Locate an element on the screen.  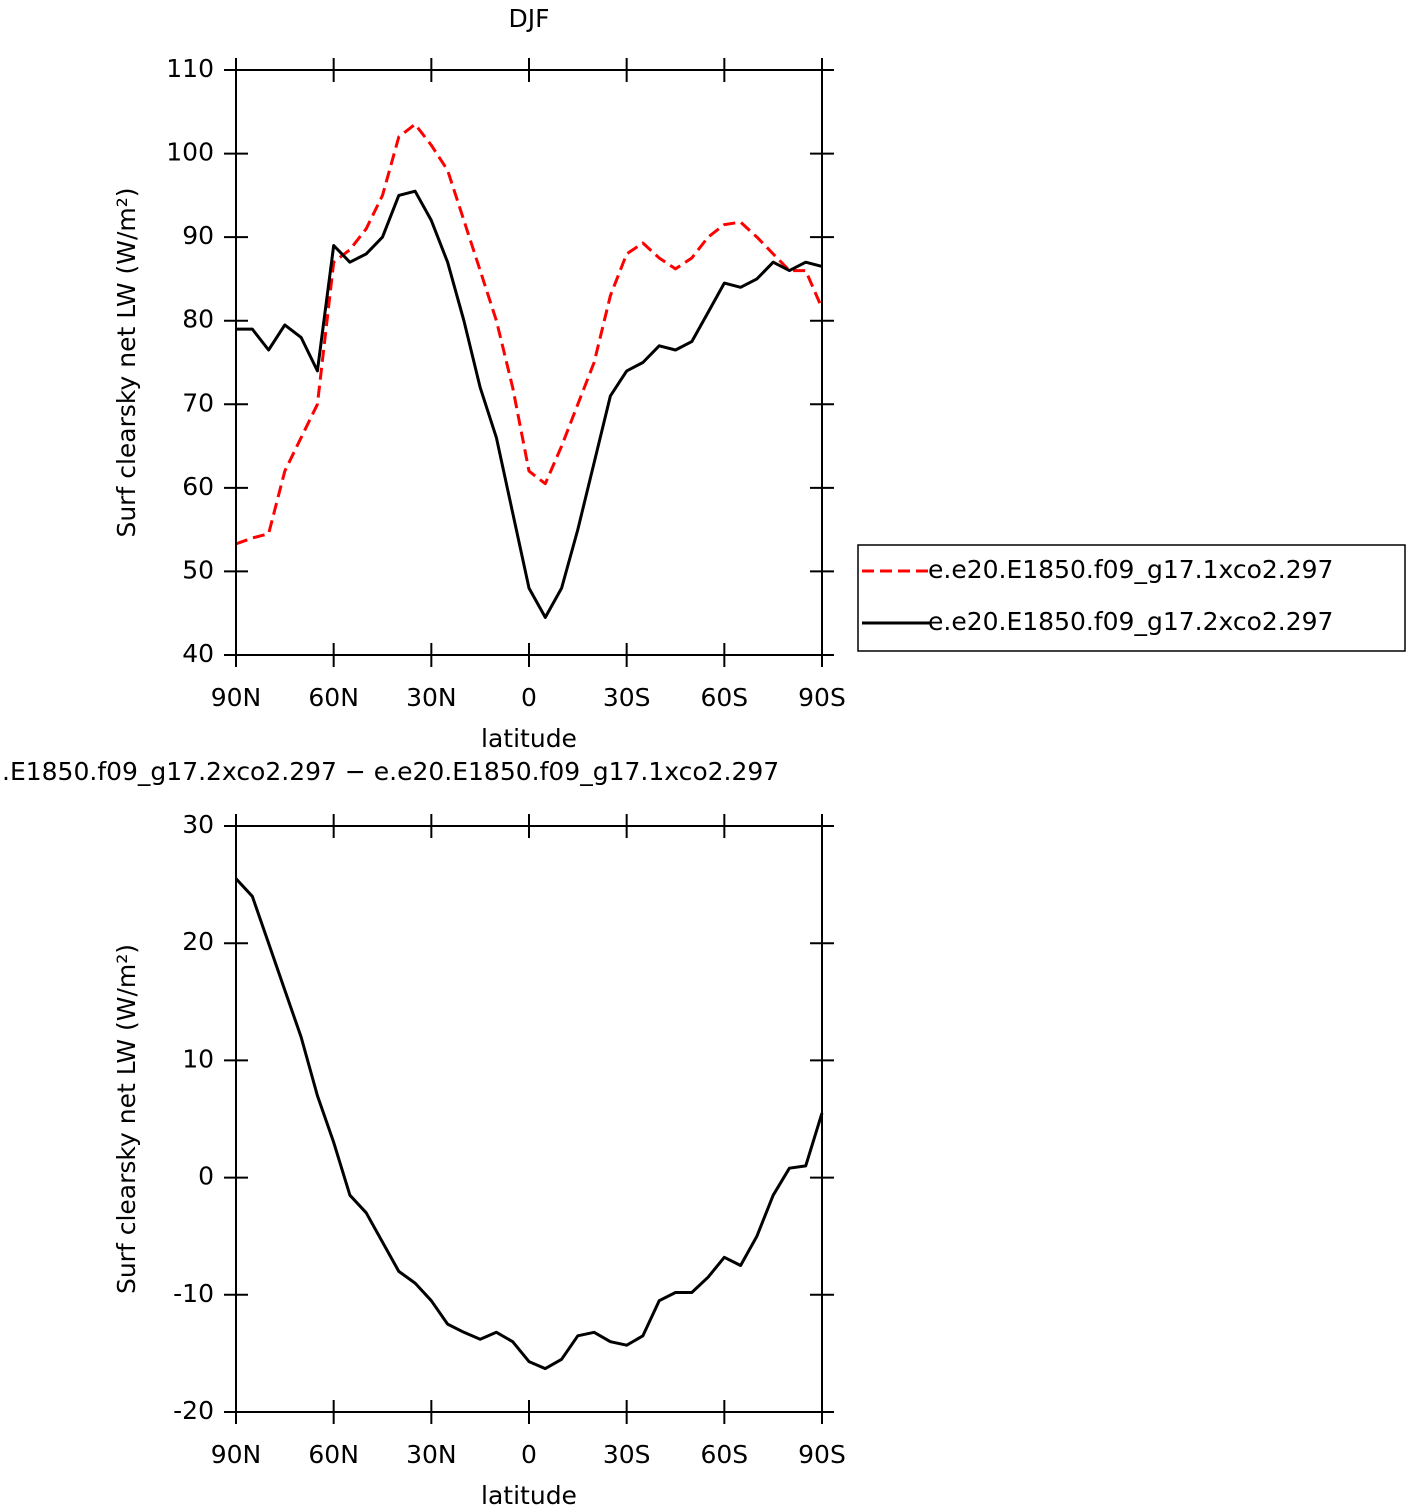
legend-label: e.e20.E1850.f09_g17.1xco2.297 is located at coordinates (1130, 569).